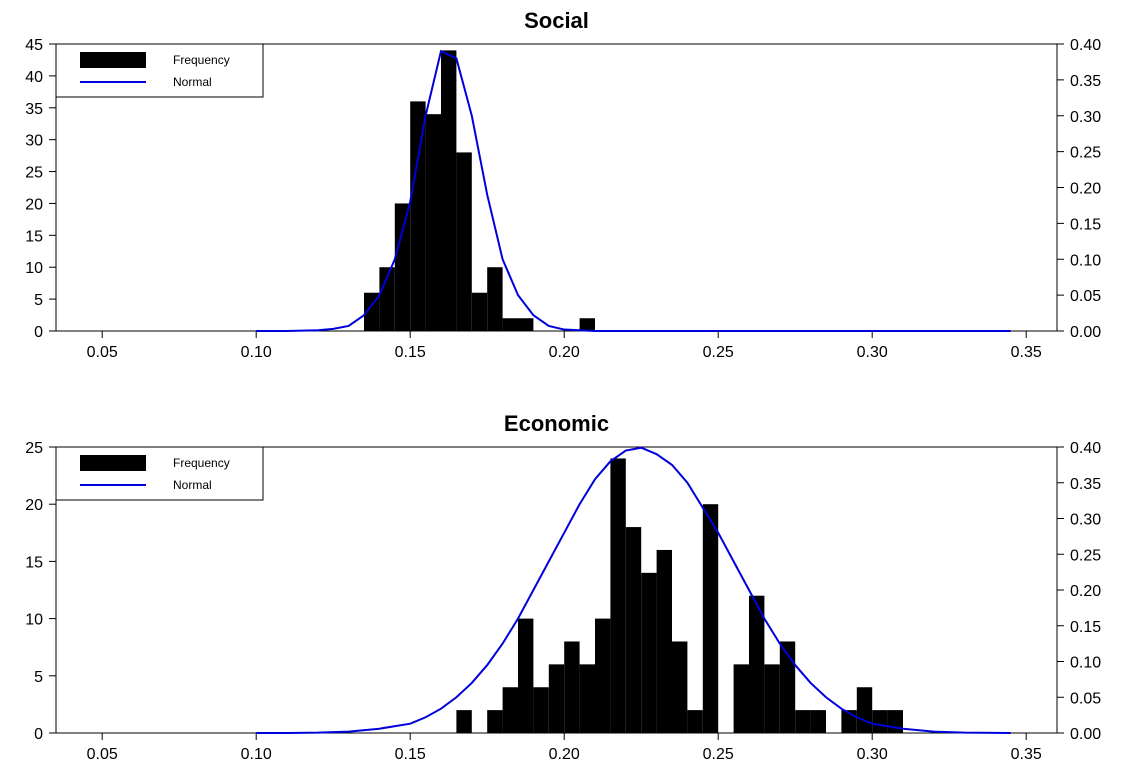 The height and width of the screenshot is (776, 1131). What do you see at coordinates (34, 141) in the screenshot?
I see `y-tick-label: 30` at bounding box center [34, 141].